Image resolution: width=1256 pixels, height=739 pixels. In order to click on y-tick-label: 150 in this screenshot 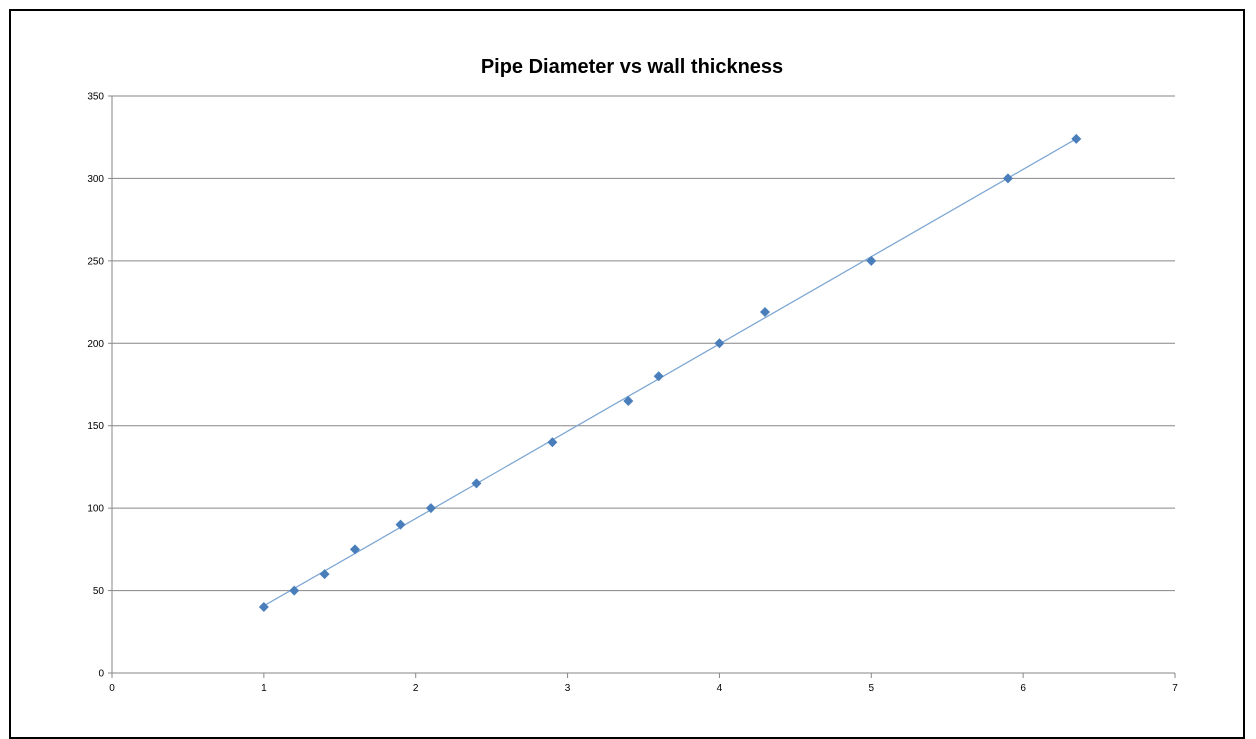, I will do `click(95, 426)`.